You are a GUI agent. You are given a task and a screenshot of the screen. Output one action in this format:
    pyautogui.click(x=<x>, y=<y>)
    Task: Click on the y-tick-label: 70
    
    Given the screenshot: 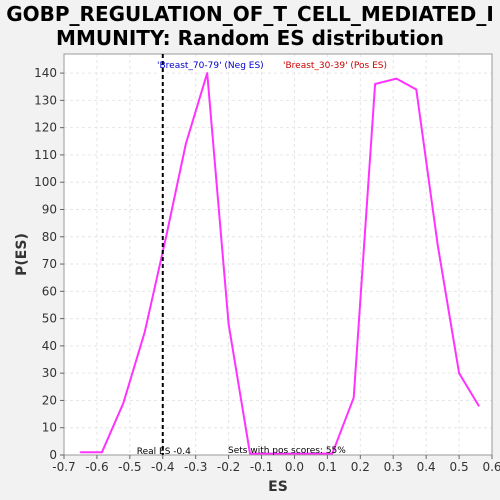 What is the action you would take?
    pyautogui.click(x=49, y=264)
    